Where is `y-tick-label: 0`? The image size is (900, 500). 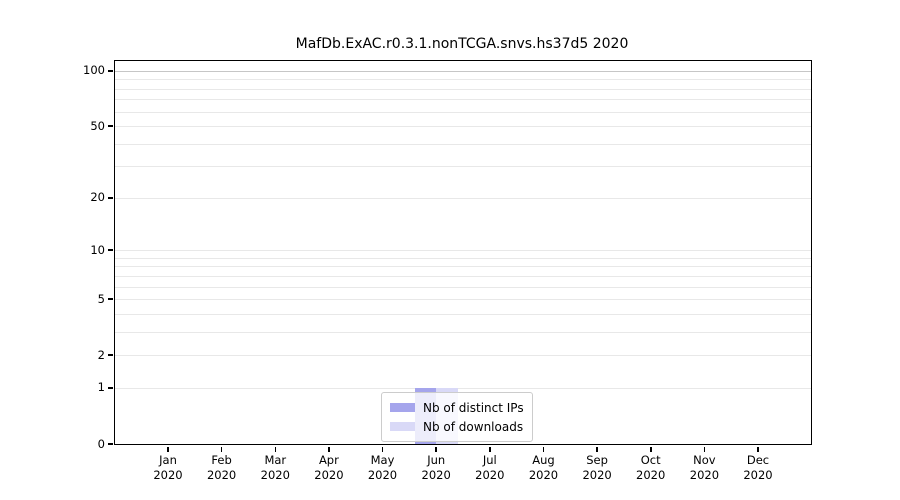 y-tick-label: 0 is located at coordinates (101, 443).